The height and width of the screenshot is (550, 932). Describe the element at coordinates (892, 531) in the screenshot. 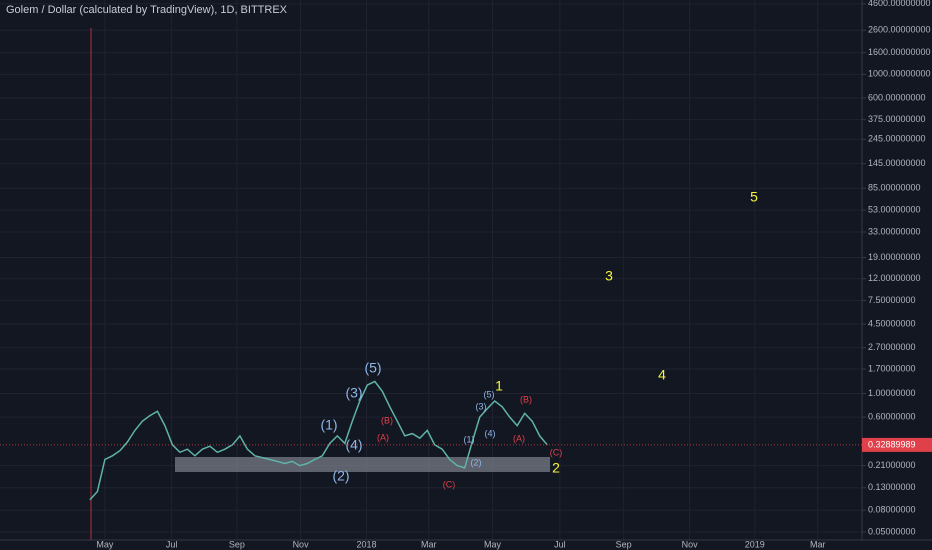

I see `y-tick-label: 0.05000000` at that location.